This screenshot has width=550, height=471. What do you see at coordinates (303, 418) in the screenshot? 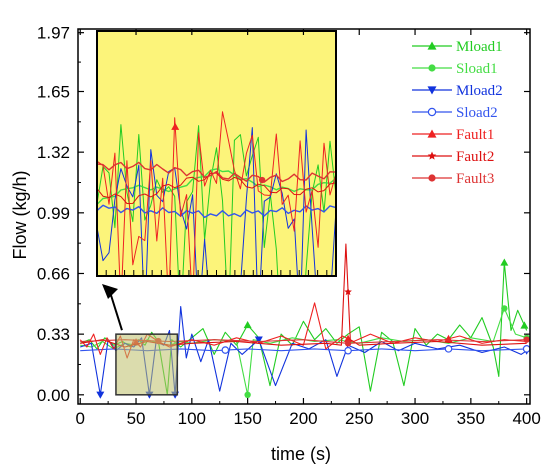
I see `x-tick-label: 200` at bounding box center [303, 418].